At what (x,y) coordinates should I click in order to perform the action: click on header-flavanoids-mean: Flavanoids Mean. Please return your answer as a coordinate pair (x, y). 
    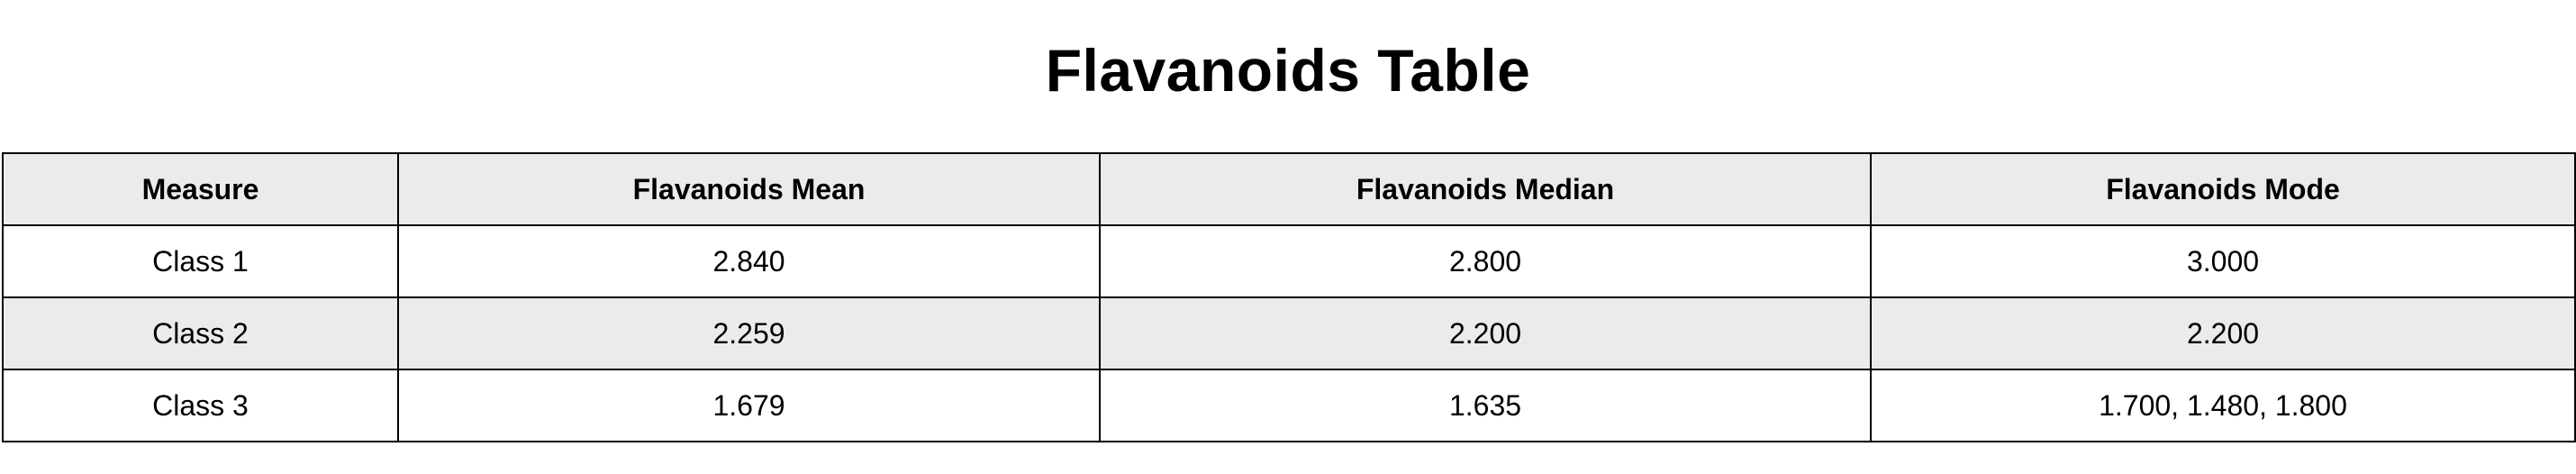
    Looking at the image, I should click on (749, 189).